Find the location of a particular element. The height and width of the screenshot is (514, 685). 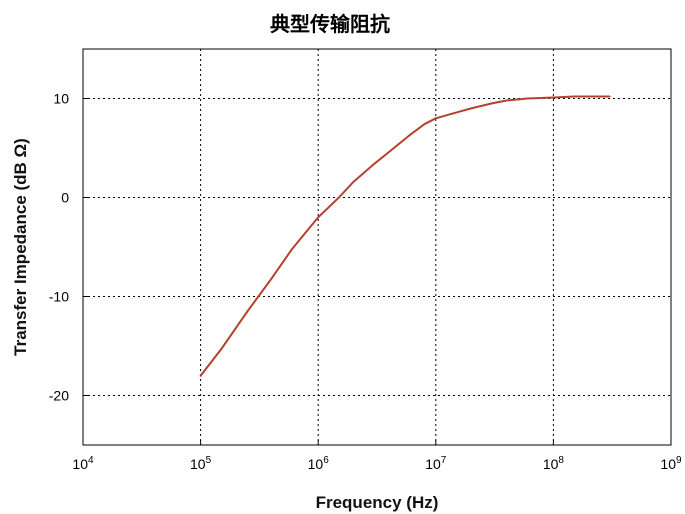

y-tick-label: 0 is located at coordinates (65, 198).